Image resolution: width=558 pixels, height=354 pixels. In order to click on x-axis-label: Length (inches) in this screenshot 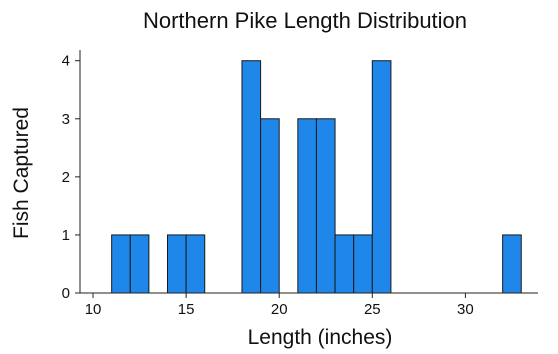, I will do `click(320, 337)`.